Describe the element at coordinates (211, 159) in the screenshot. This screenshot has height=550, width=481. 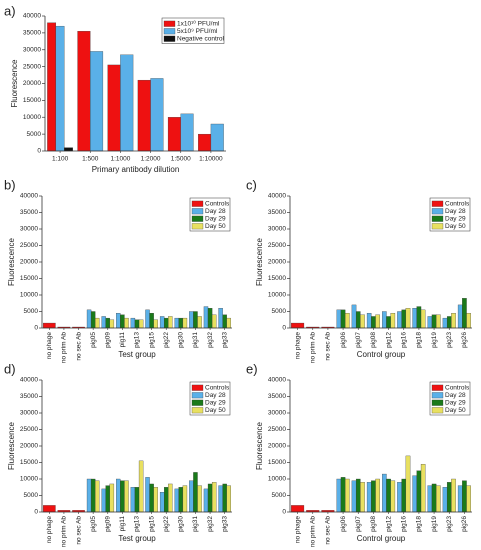
I see `x-tick-label: 1:10000` at that location.